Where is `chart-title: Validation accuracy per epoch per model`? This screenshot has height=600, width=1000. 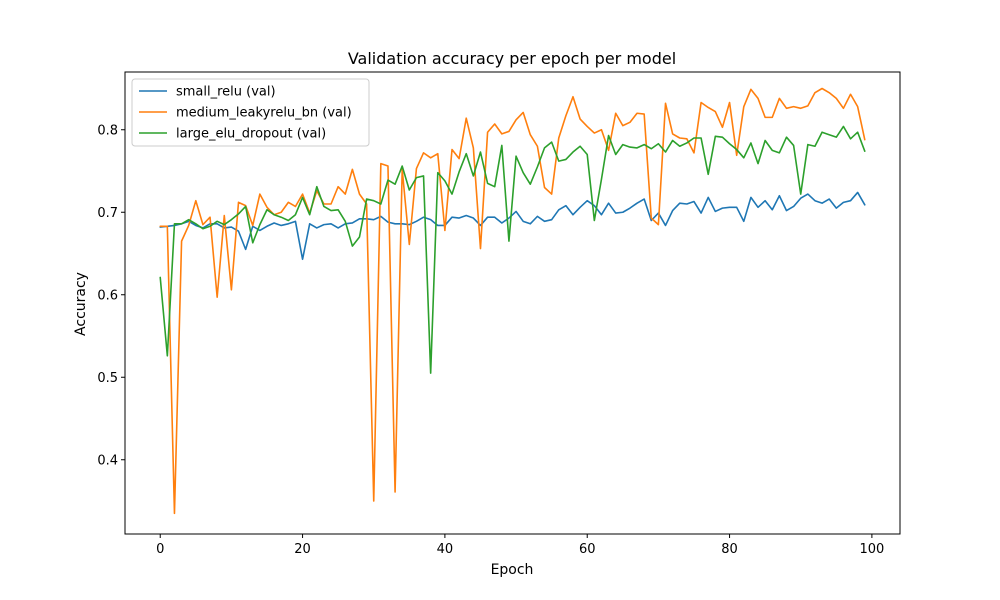 chart-title: Validation accuracy per epoch per model is located at coordinates (512, 58).